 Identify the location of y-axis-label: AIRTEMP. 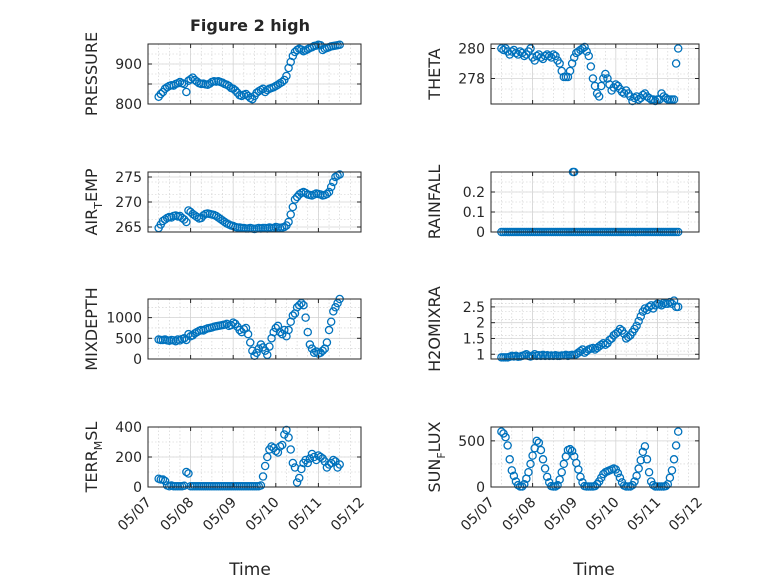
(93, 201).